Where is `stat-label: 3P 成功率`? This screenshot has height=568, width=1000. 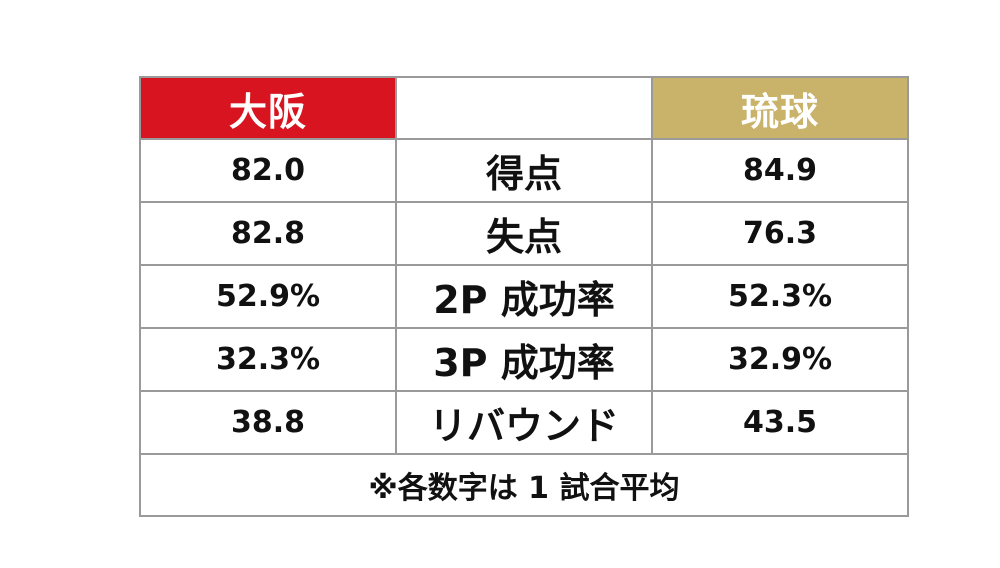
stat-label: 3P 成功率 is located at coordinates (524, 359).